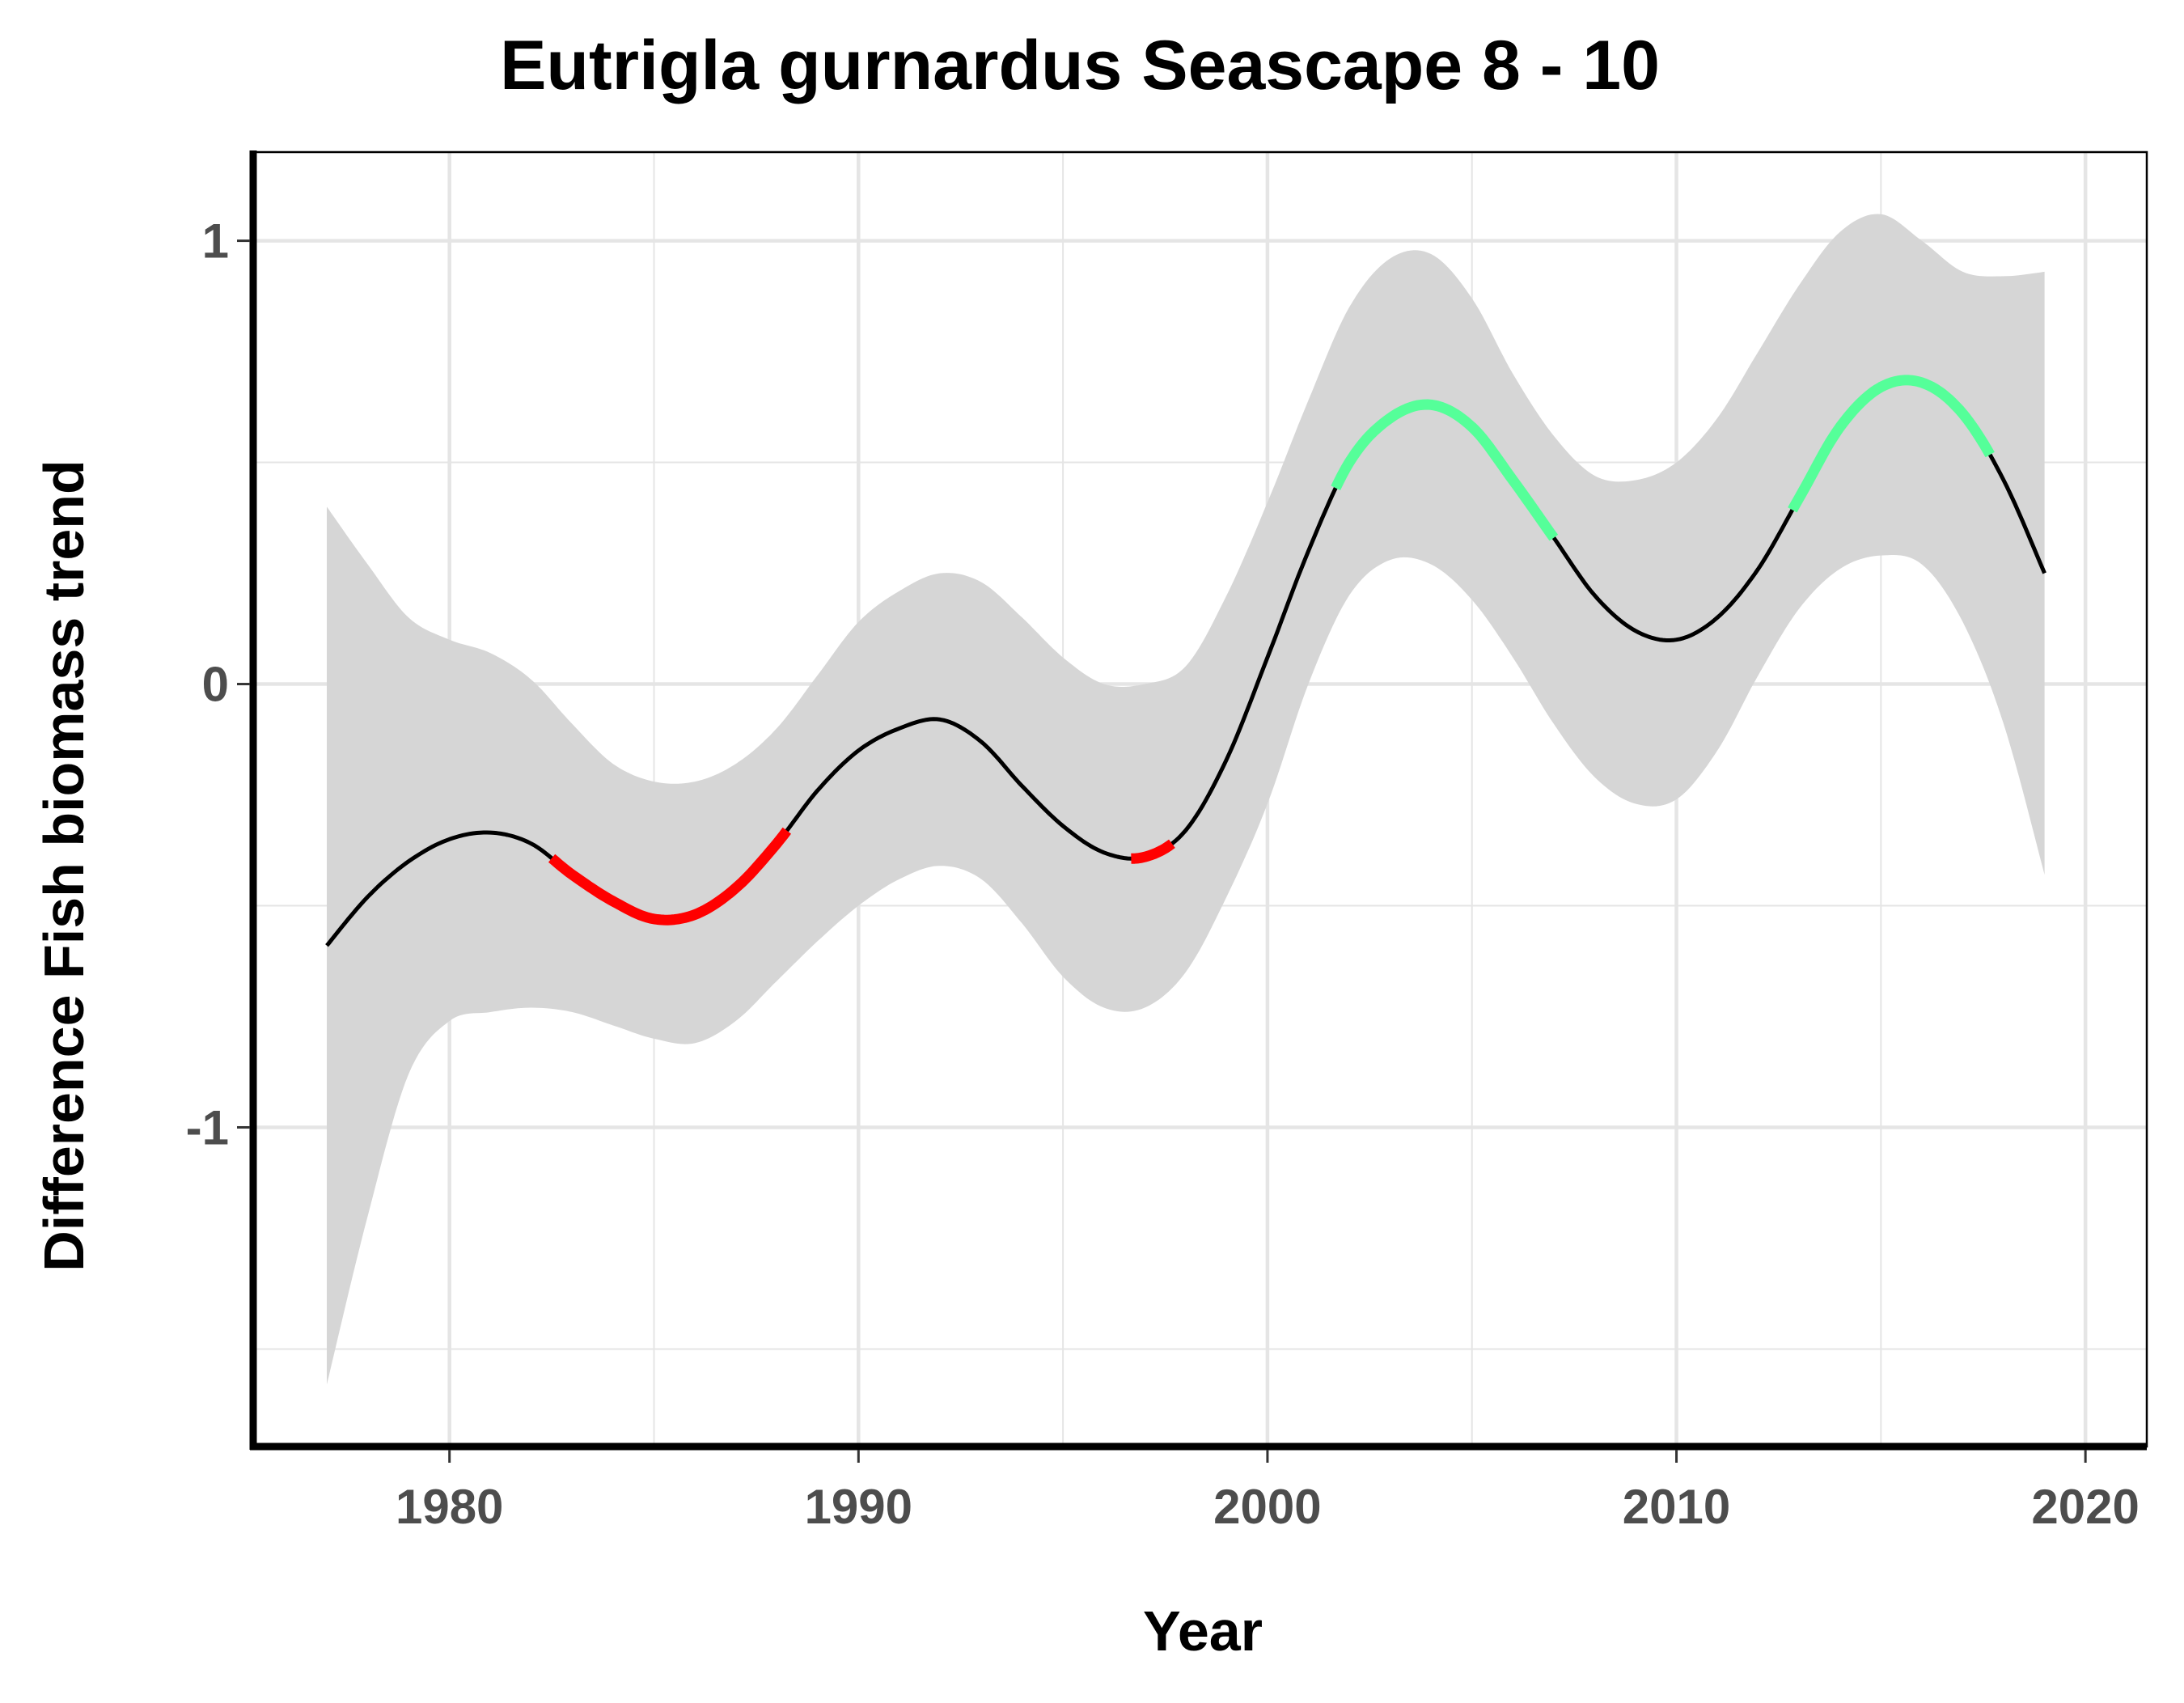  Describe the element at coordinates (208, 1127) in the screenshot. I see `y-tick-label: -1` at that location.